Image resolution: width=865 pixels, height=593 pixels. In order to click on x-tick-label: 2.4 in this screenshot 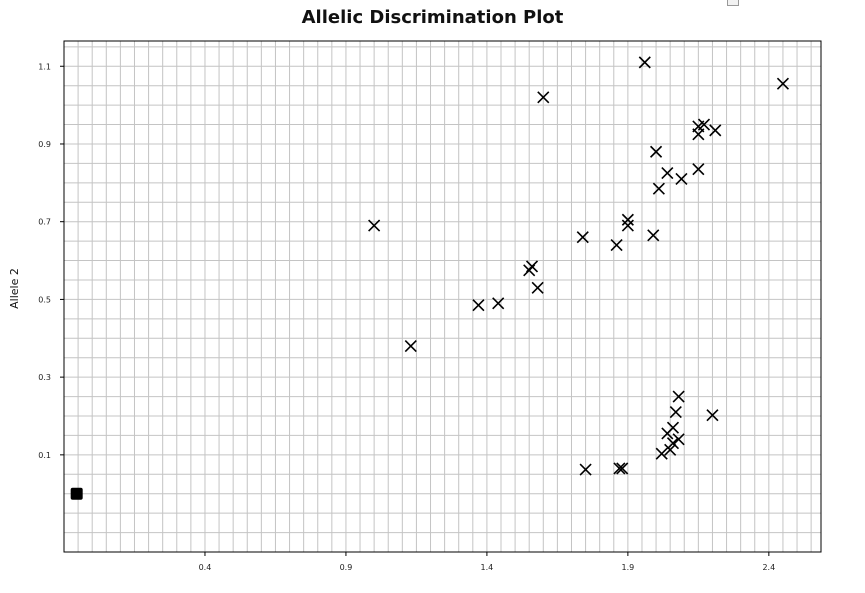, I will do `click(768, 567)`.